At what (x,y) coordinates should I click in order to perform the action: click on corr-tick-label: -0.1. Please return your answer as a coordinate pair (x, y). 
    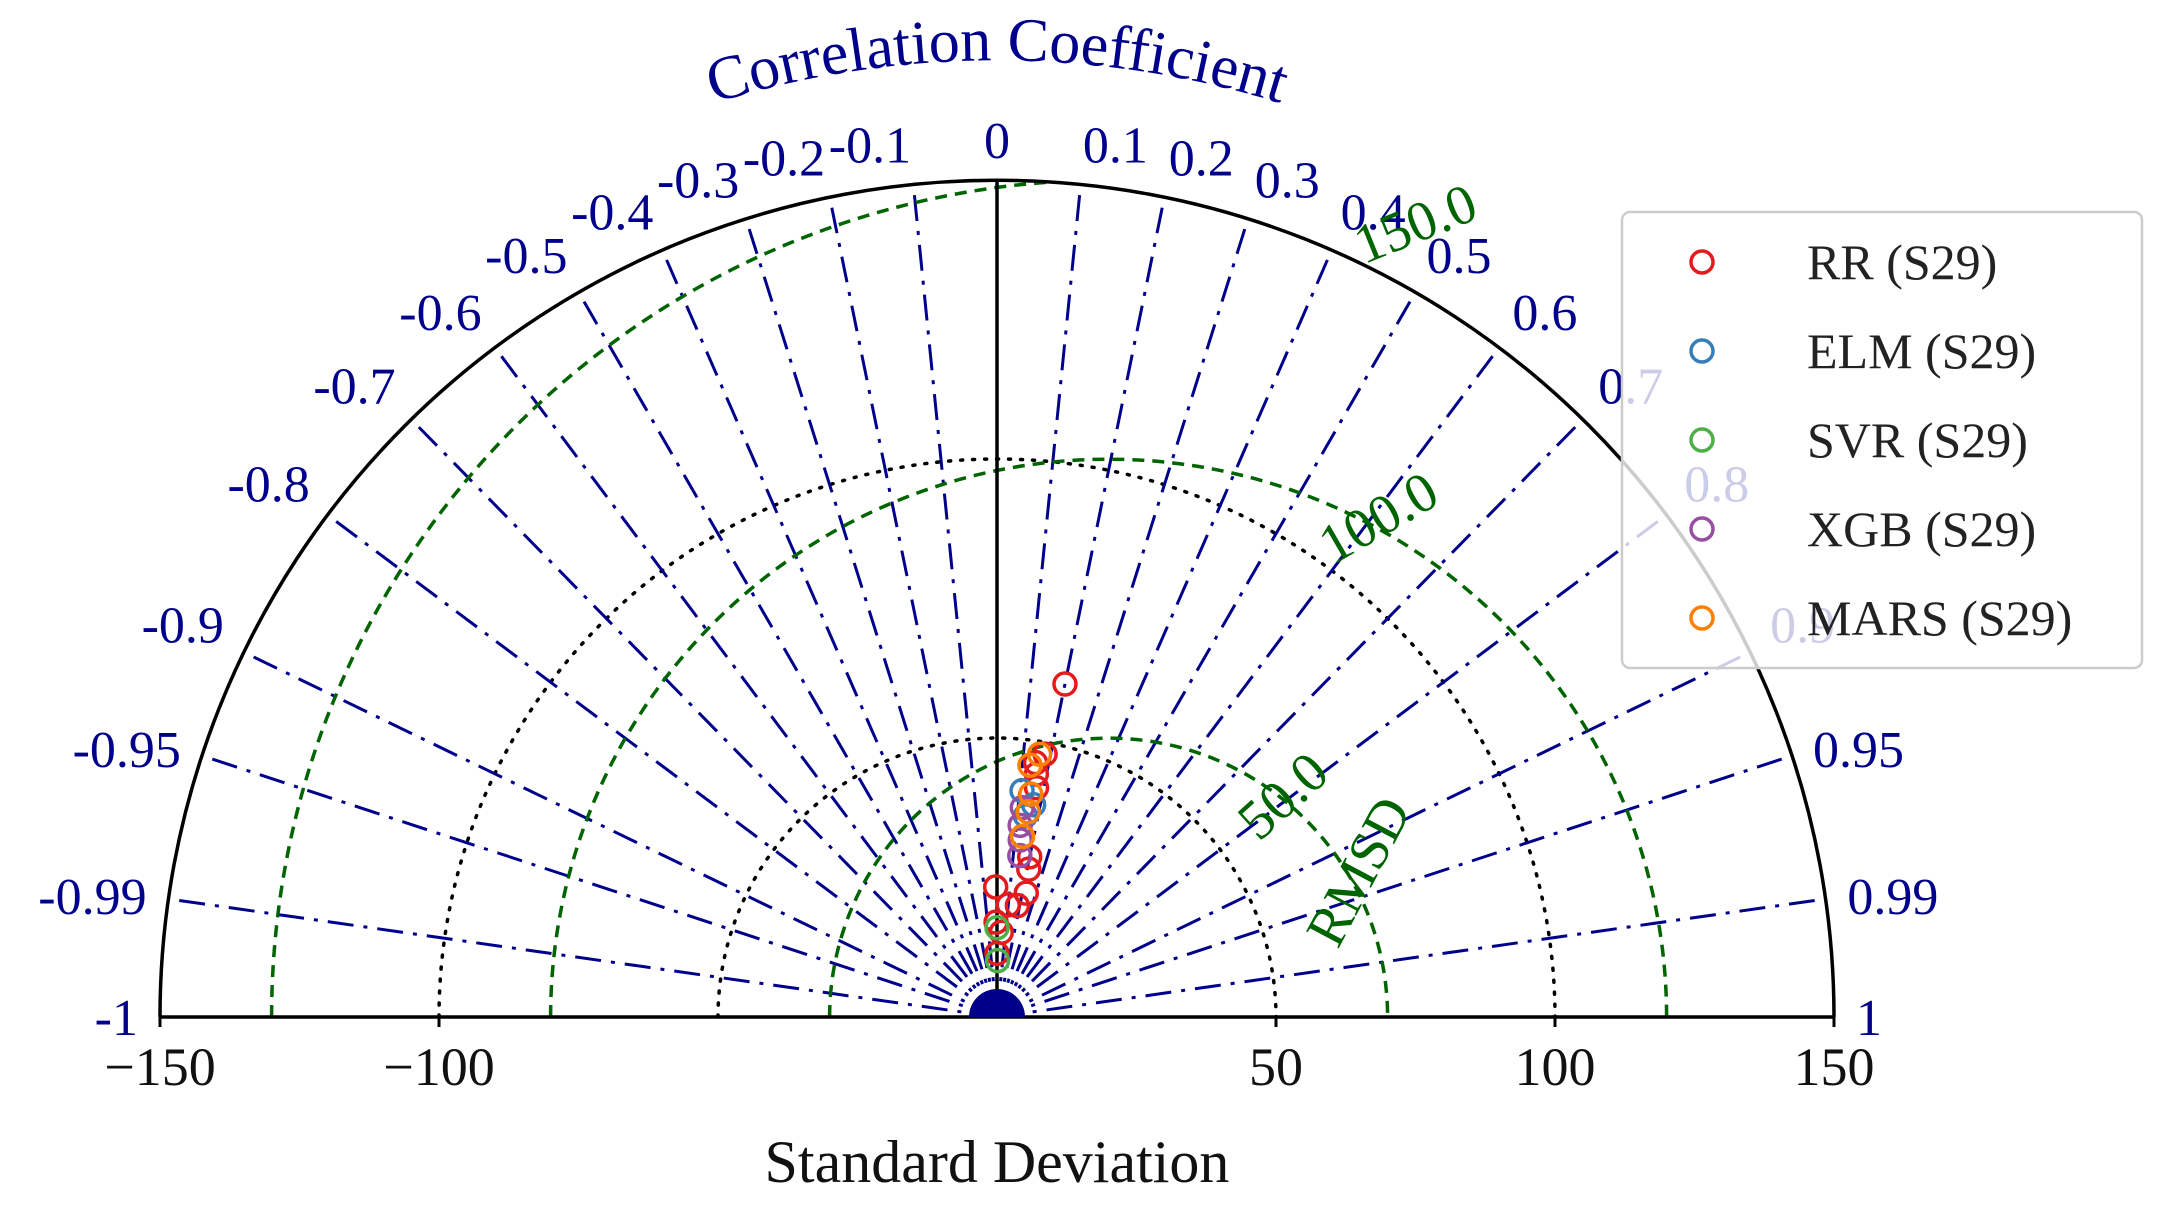
    Looking at the image, I should click on (870, 145).